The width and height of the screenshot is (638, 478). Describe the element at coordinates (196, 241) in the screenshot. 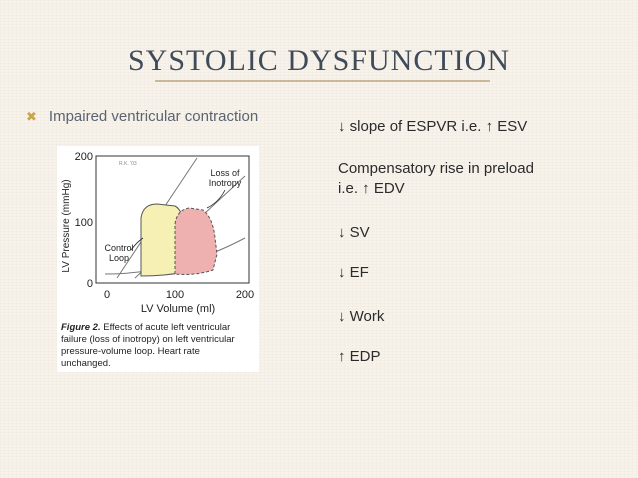

I see `loss-of-inotropy-loop` at that location.